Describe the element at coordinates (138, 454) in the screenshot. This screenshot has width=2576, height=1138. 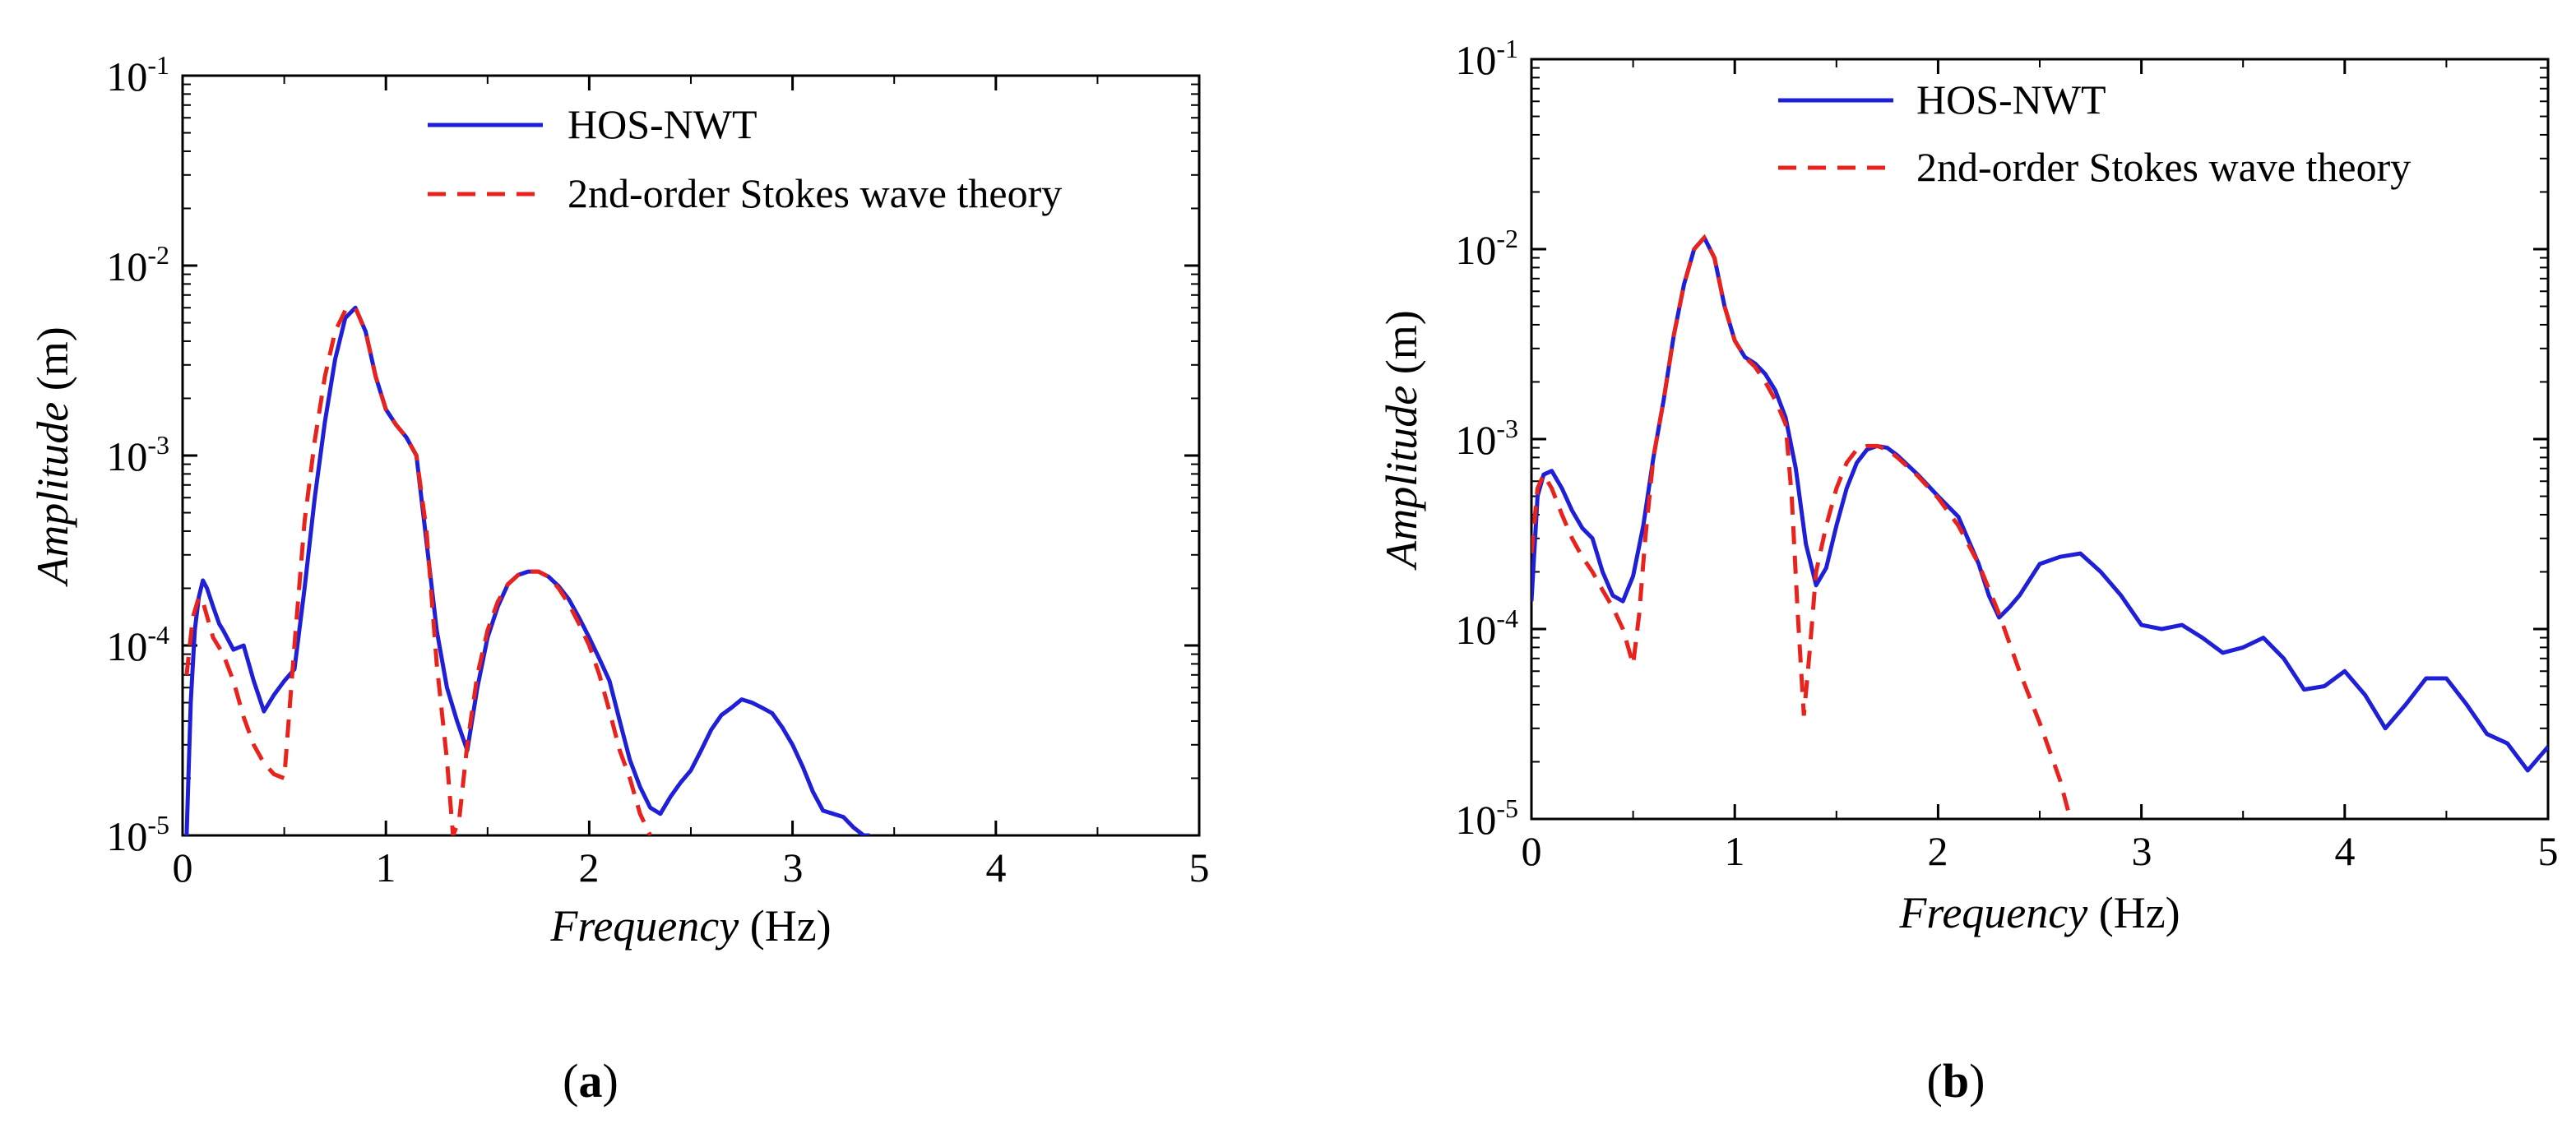
I see `chart-a-ytick-label: 10⁻³` at that location.